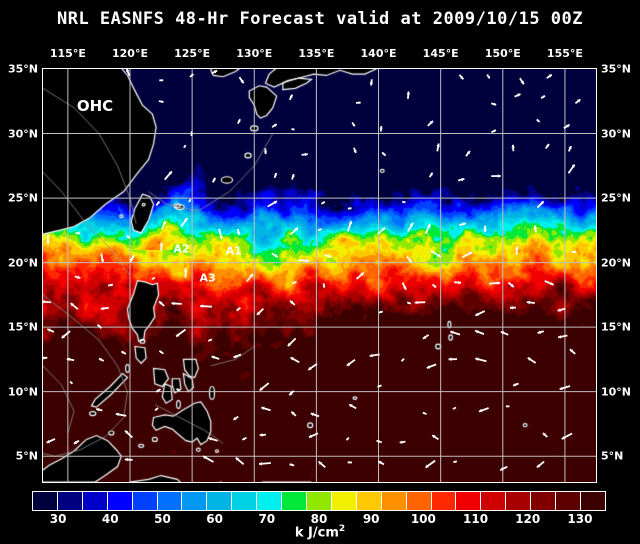 Image resolution: width=640 pixels, height=544 pixels. What do you see at coordinates (423, 519) in the screenshot?
I see `colorbar-tick-label: 100` at bounding box center [423, 519].